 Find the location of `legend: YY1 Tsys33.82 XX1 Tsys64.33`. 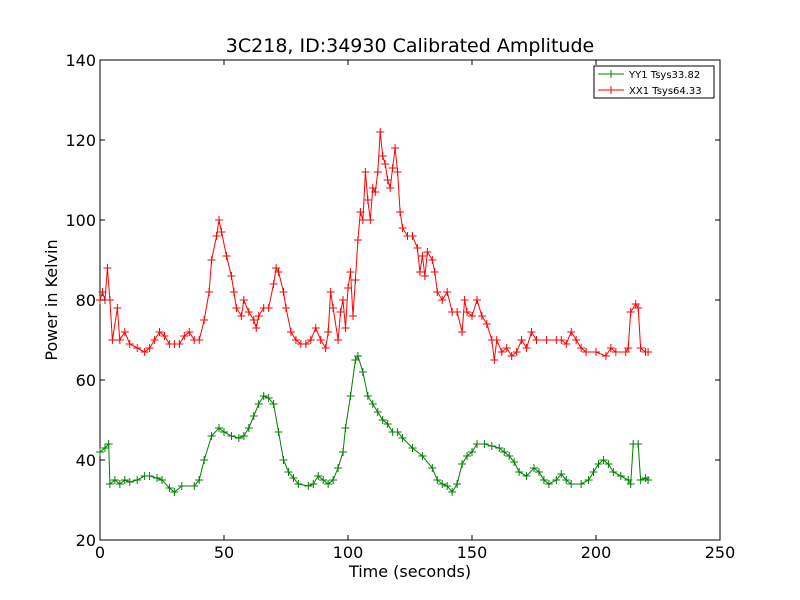

legend: YY1 Tsys33.82 XX1 Tsys64.33 is located at coordinates (654, 82).